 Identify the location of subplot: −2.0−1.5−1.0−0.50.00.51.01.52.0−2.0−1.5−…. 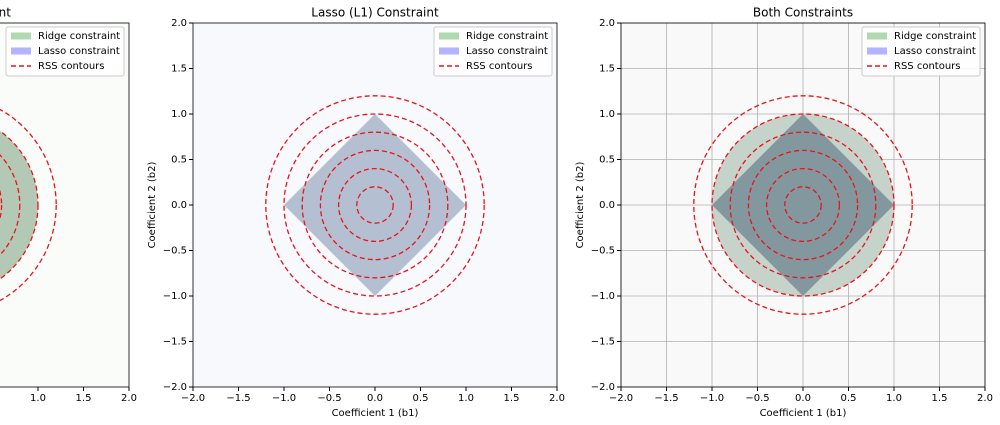
(68, 205).